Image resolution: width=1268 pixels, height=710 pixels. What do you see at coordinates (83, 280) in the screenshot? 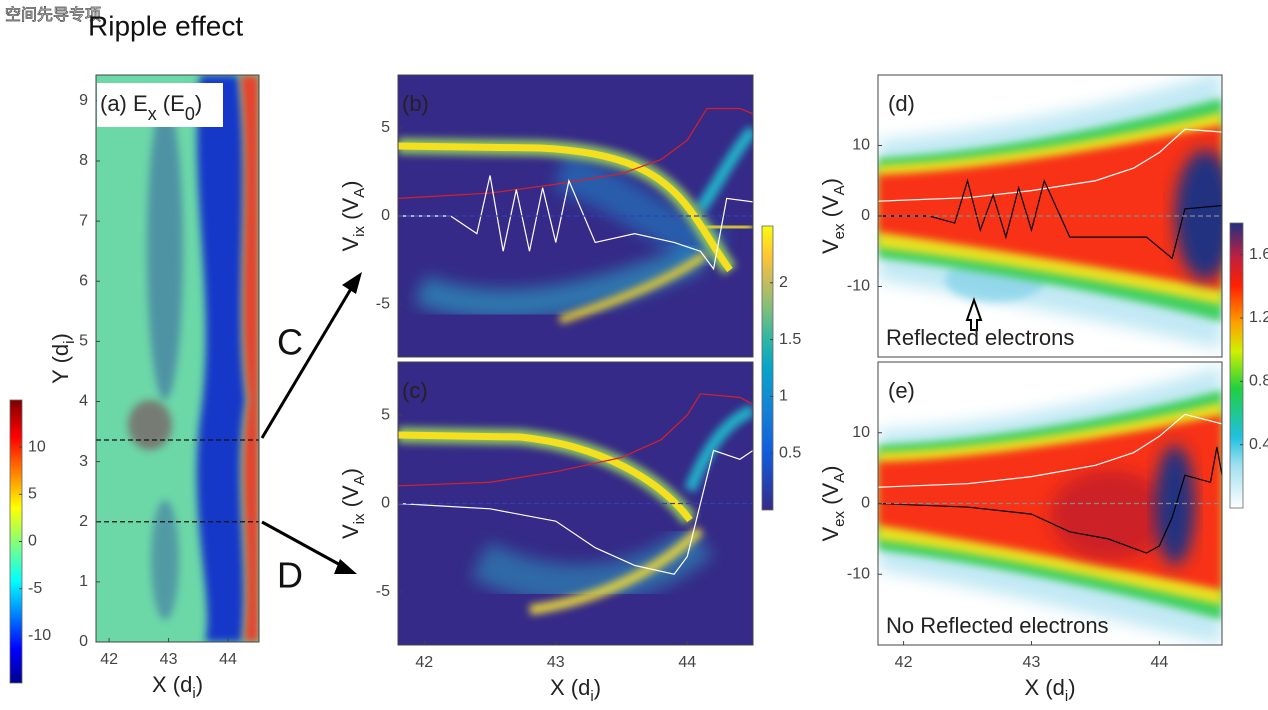
I see `y-tick-label: 6` at bounding box center [83, 280].